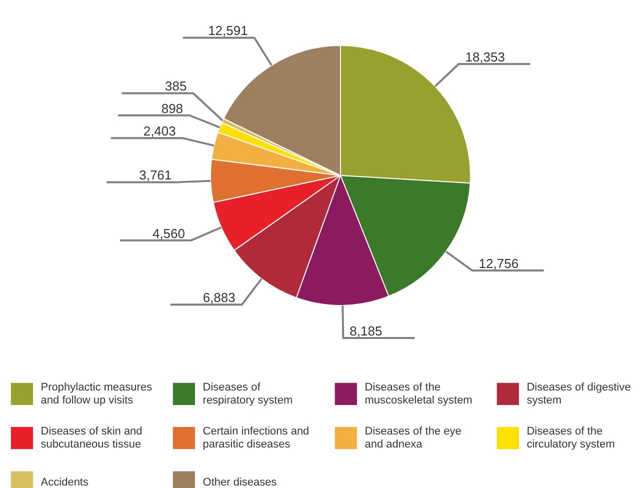  What do you see at coordinates (256, 438) in the screenshot?
I see `legend-label: Certain infections and parasitic diseases` at bounding box center [256, 438].